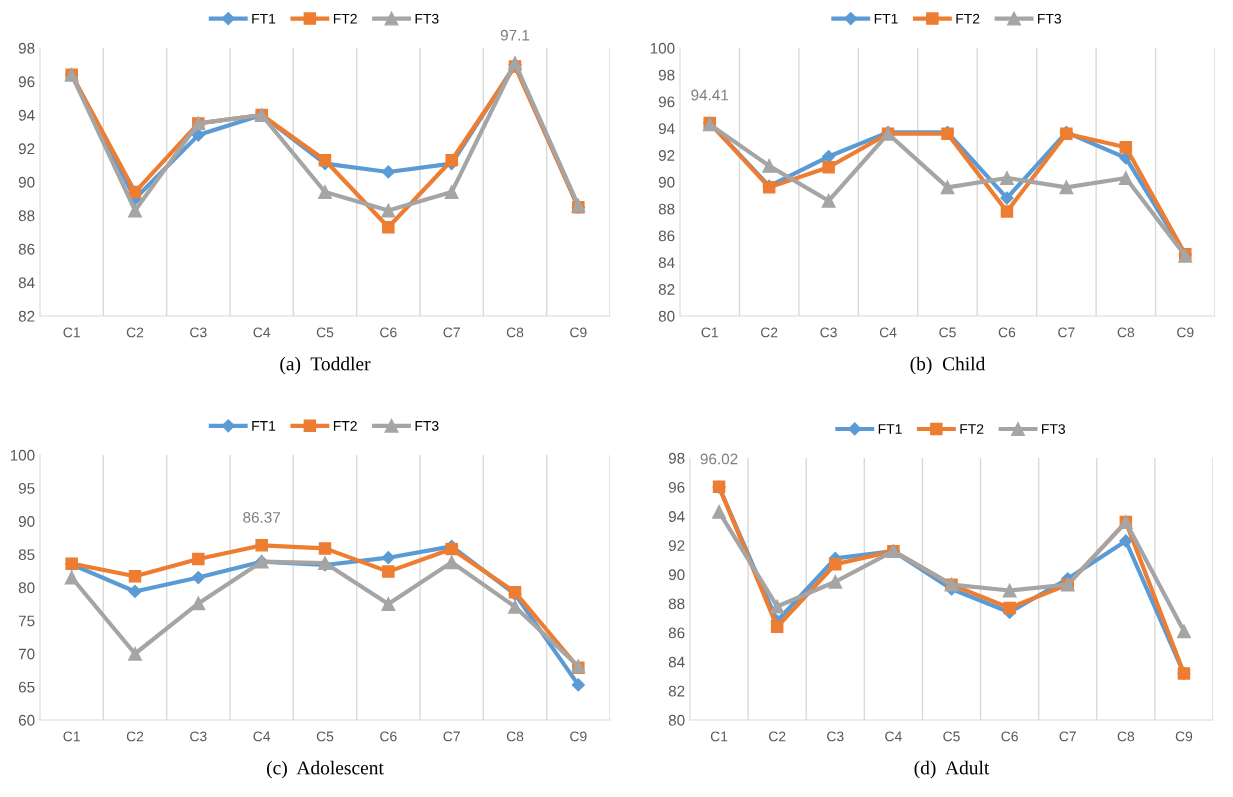 The height and width of the screenshot is (797, 1233). Describe the element at coordinates (262, 517) in the screenshot. I see `annotation: 86.37` at that location.